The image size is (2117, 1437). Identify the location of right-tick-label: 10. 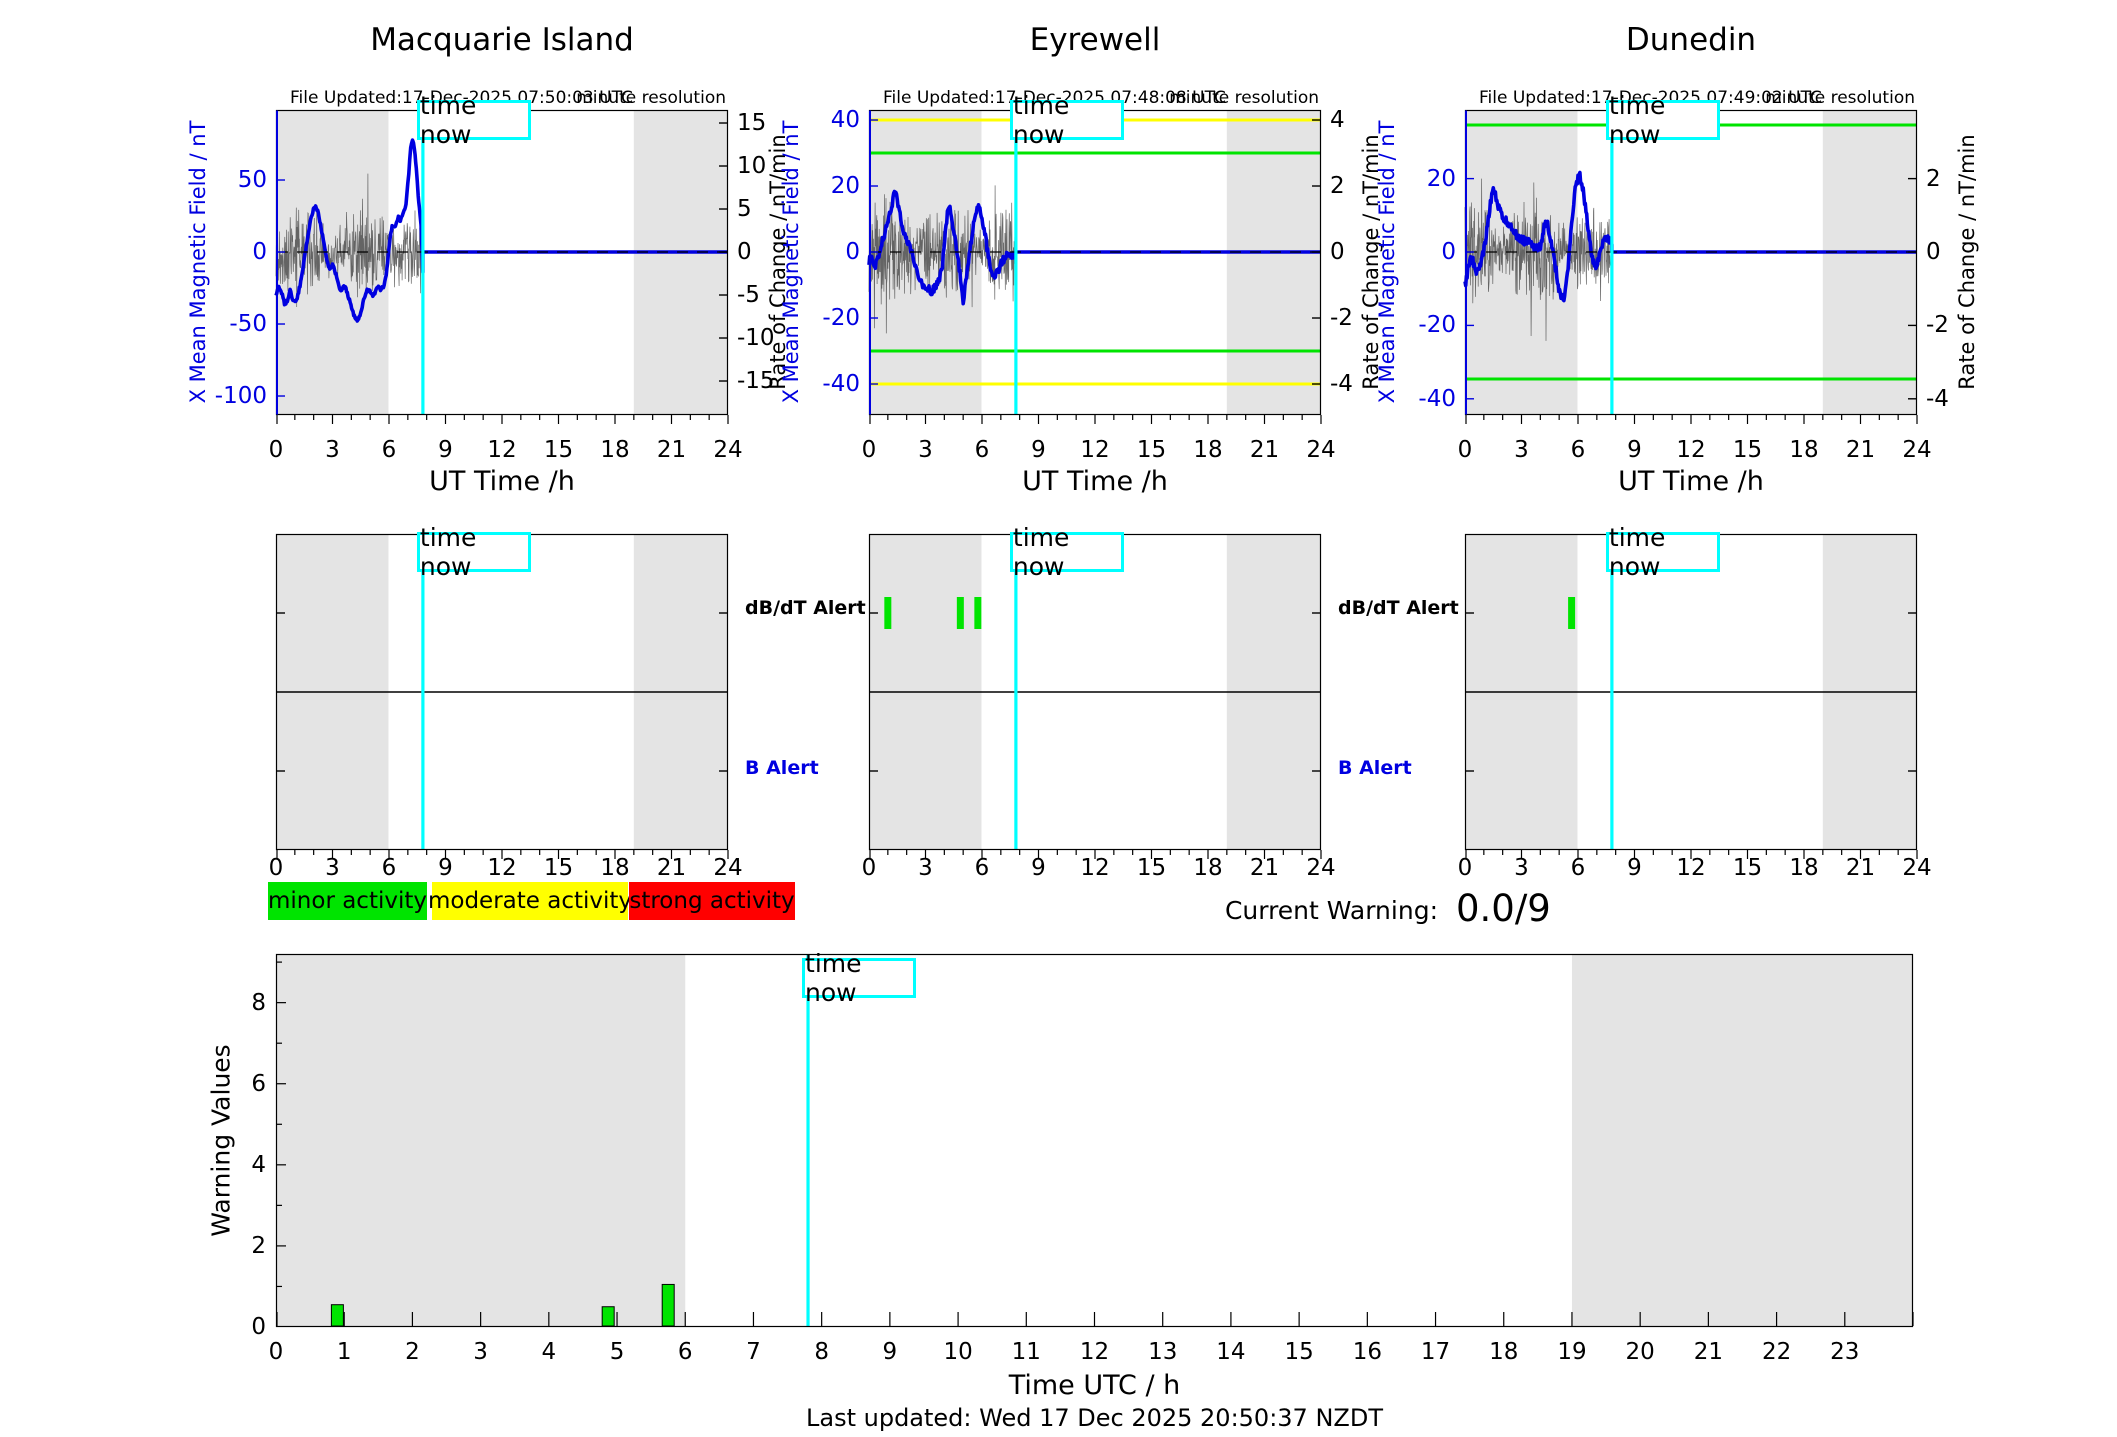
(752, 166).